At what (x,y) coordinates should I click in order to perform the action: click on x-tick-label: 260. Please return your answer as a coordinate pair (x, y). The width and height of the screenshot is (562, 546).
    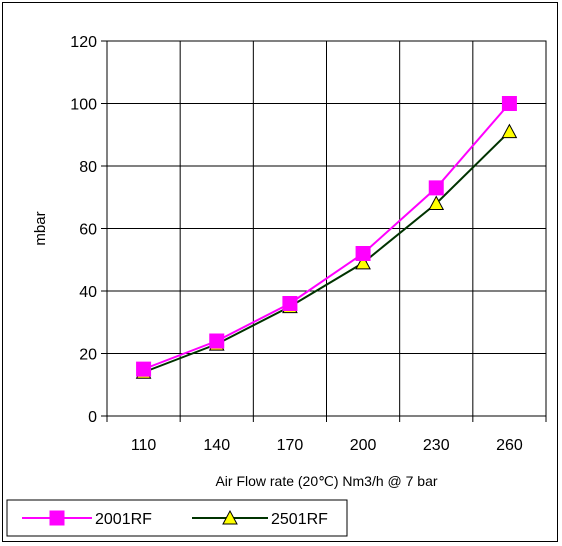
    Looking at the image, I should click on (509, 445).